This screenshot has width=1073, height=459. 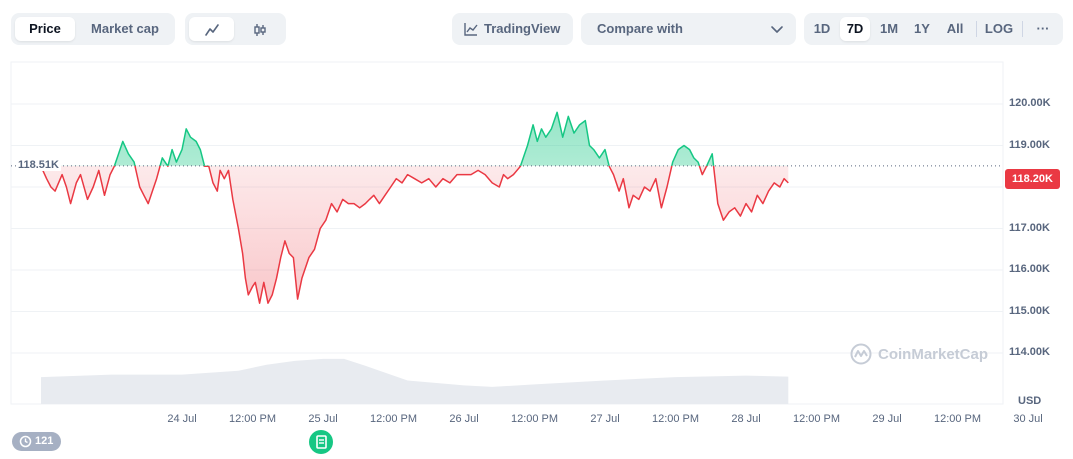 What do you see at coordinates (922, 28) in the screenshot?
I see `range-1y: 1Y` at bounding box center [922, 28].